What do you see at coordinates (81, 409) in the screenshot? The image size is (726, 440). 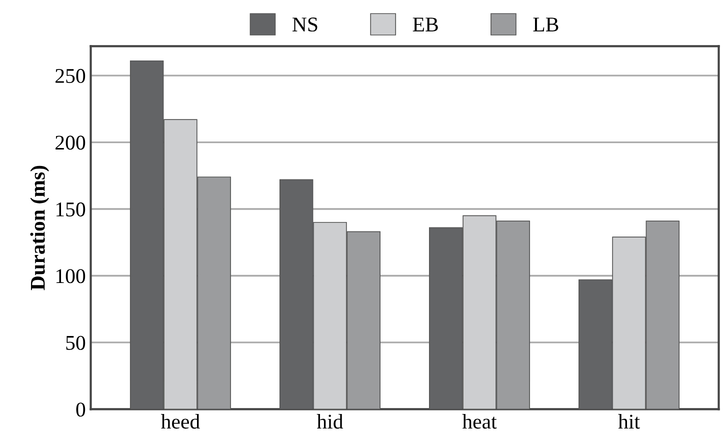 I see `y-tick-label: 0` at bounding box center [81, 409].